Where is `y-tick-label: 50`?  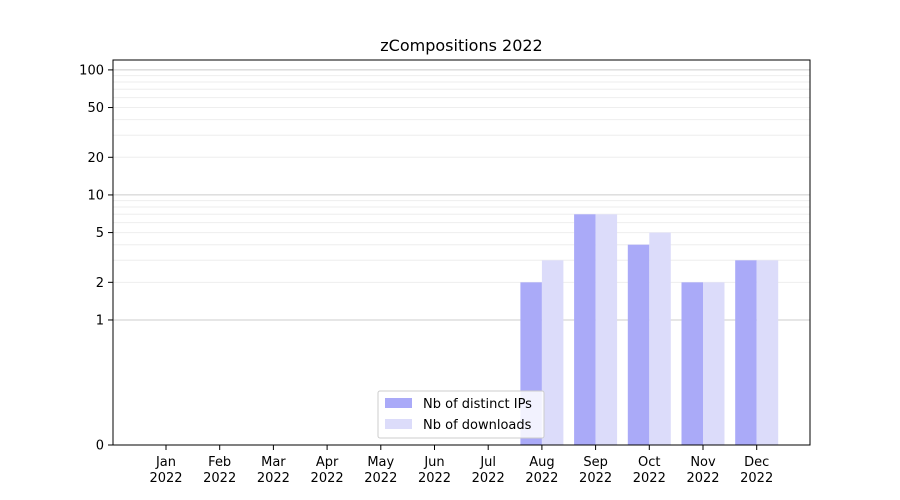 y-tick-label: 50 is located at coordinates (95, 108).